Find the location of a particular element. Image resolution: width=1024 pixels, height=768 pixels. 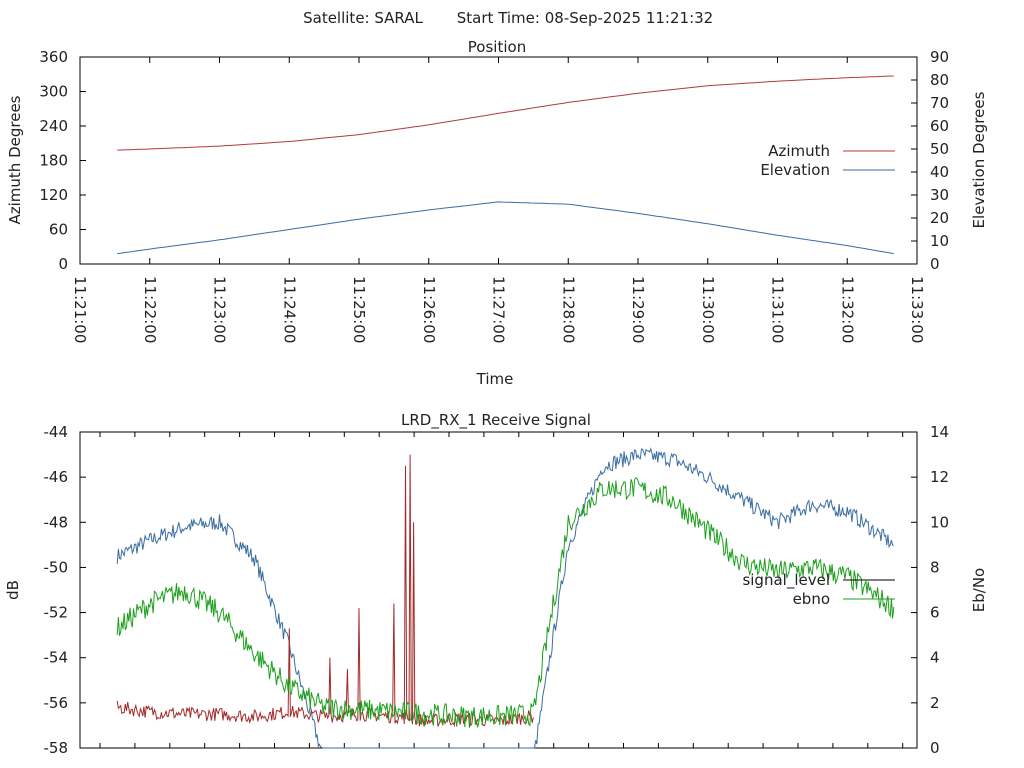

db-tick-label: -44 is located at coordinates (56, 432).